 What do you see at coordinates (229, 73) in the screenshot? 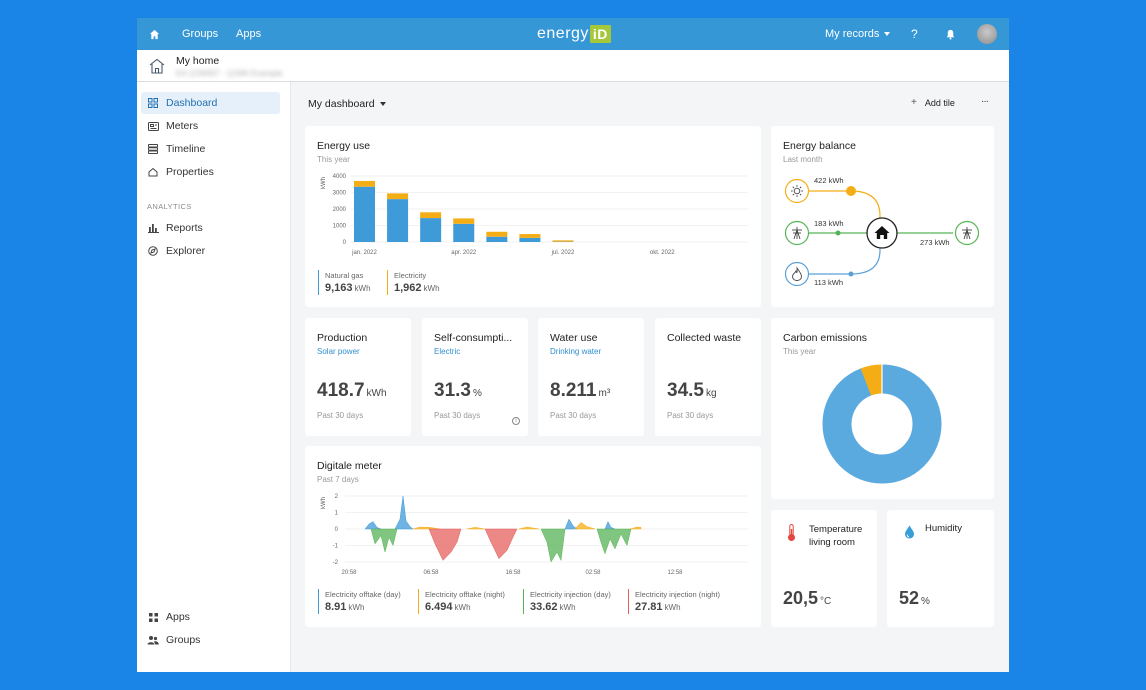
I see `location-subtitle: EA 1234567 - 12345 Example` at bounding box center [229, 73].